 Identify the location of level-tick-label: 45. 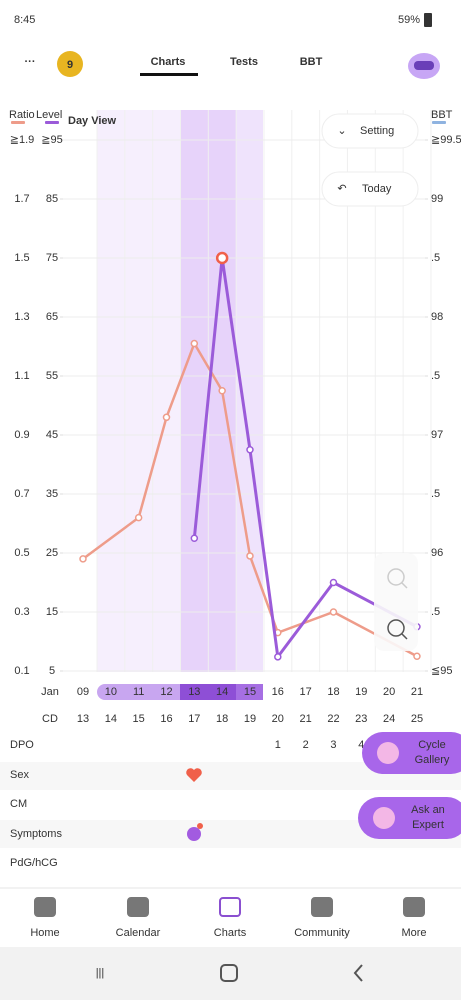
(52, 435).